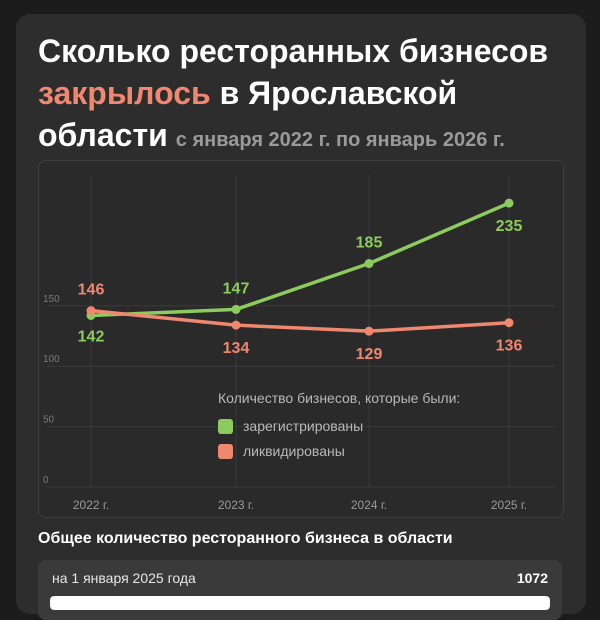 The width and height of the screenshot is (600, 620). Describe the element at coordinates (49, 420) in the screenshot. I see `y-tick-label: 50` at that location.